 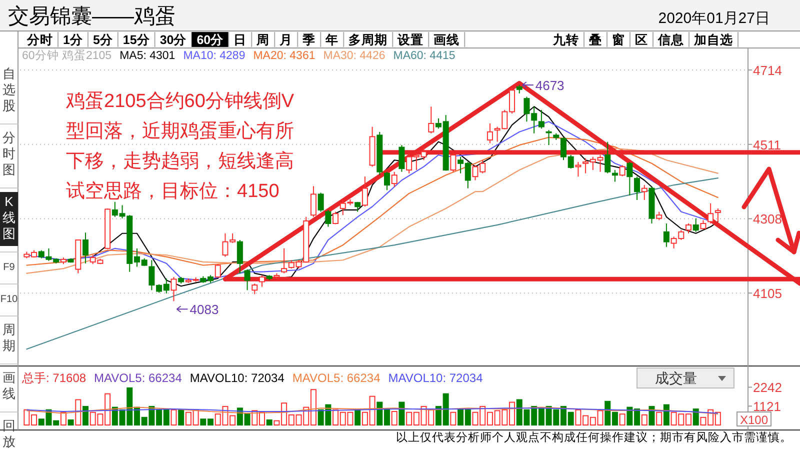 I want to click on y-tick-label: 4714, so click(x=767, y=70).